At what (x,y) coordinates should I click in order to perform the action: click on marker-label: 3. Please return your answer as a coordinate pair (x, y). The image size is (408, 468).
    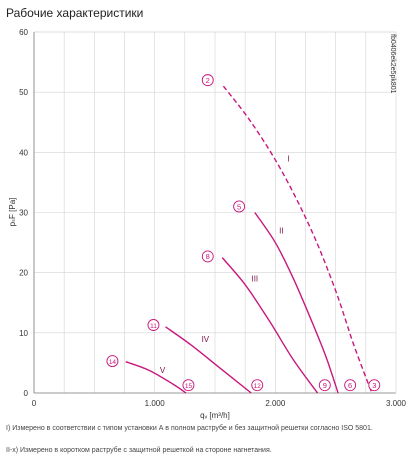
    Looking at the image, I should click on (374, 385).